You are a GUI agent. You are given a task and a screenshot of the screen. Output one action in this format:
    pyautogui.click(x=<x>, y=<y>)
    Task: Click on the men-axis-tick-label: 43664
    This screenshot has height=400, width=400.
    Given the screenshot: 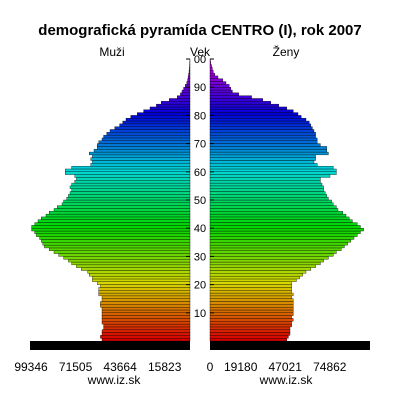 What is the action you would take?
    pyautogui.click(x=120, y=367)
    